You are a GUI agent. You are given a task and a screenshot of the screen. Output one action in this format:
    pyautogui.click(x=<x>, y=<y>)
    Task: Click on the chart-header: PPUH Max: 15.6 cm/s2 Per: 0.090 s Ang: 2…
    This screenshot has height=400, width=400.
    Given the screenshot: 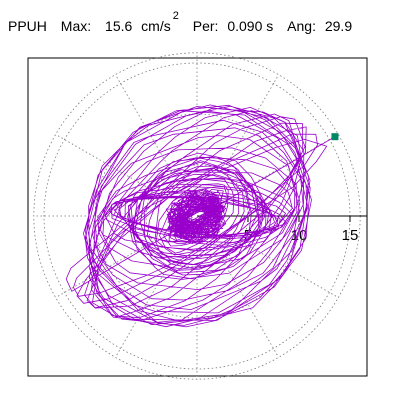 What is the action you would take?
    pyautogui.click(x=180, y=23)
    